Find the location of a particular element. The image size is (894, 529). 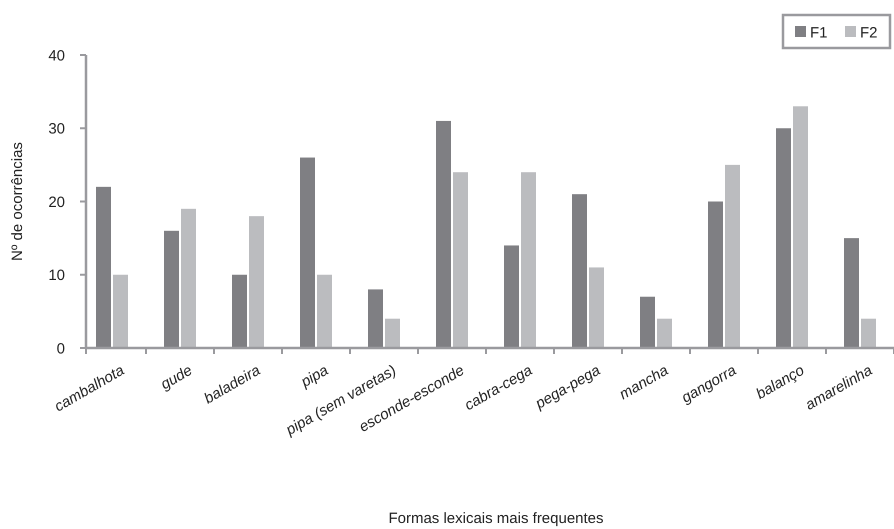

legend-label: F2 is located at coordinates (869, 33).